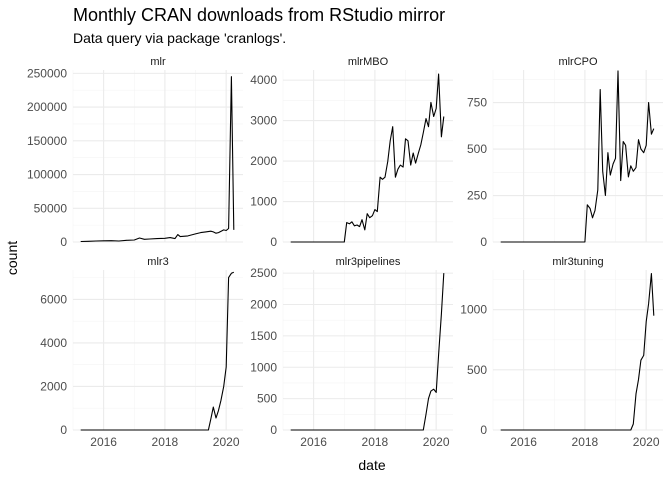 The height and width of the screenshot is (480, 672). What do you see at coordinates (263, 121) in the screenshot?
I see `y-tick-label: 3000` at bounding box center [263, 121].